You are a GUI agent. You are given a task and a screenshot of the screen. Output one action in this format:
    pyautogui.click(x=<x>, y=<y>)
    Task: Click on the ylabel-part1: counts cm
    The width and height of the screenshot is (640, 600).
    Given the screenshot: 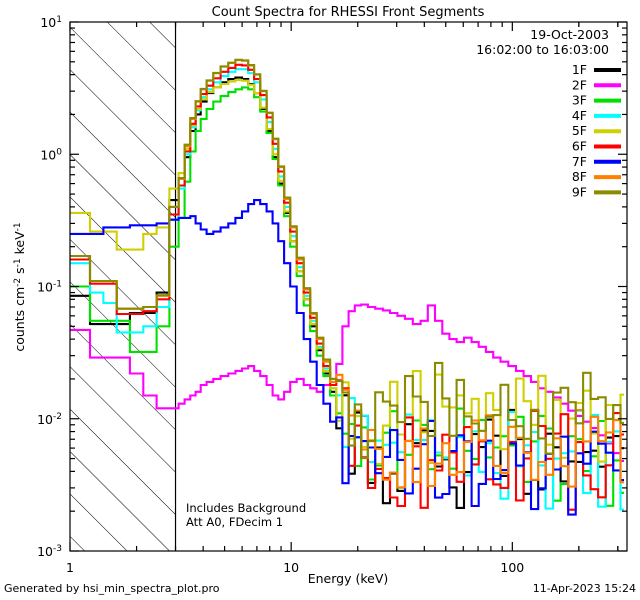 What is the action you would take?
    pyautogui.click(x=19, y=319)
    